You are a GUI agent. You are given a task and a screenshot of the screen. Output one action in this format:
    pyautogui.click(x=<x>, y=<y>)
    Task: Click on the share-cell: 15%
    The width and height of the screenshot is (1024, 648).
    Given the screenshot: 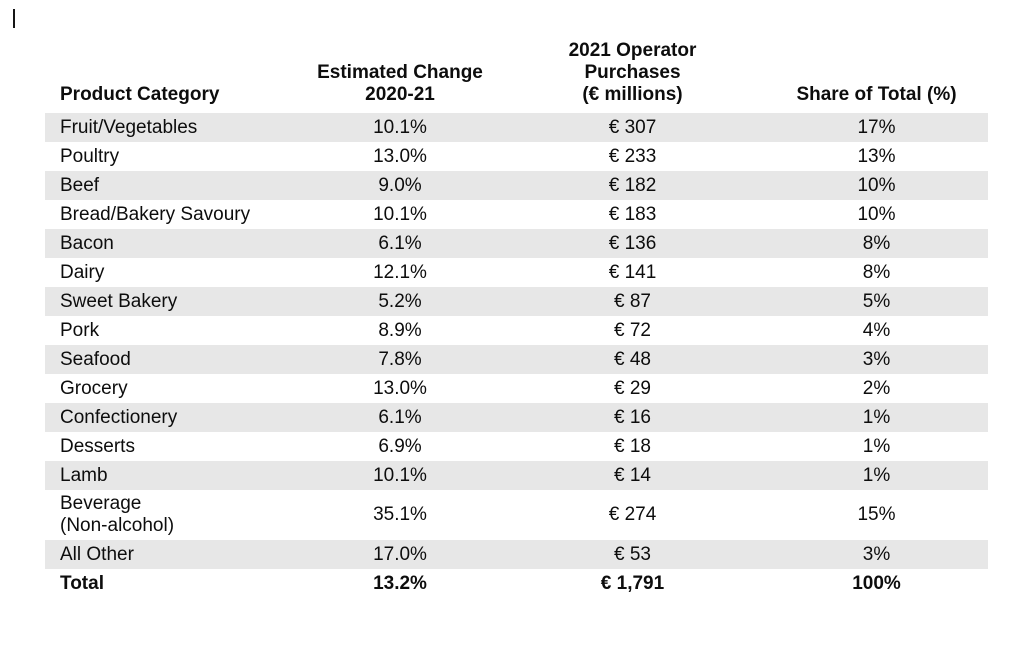 What is the action you would take?
    pyautogui.click(x=876, y=514)
    